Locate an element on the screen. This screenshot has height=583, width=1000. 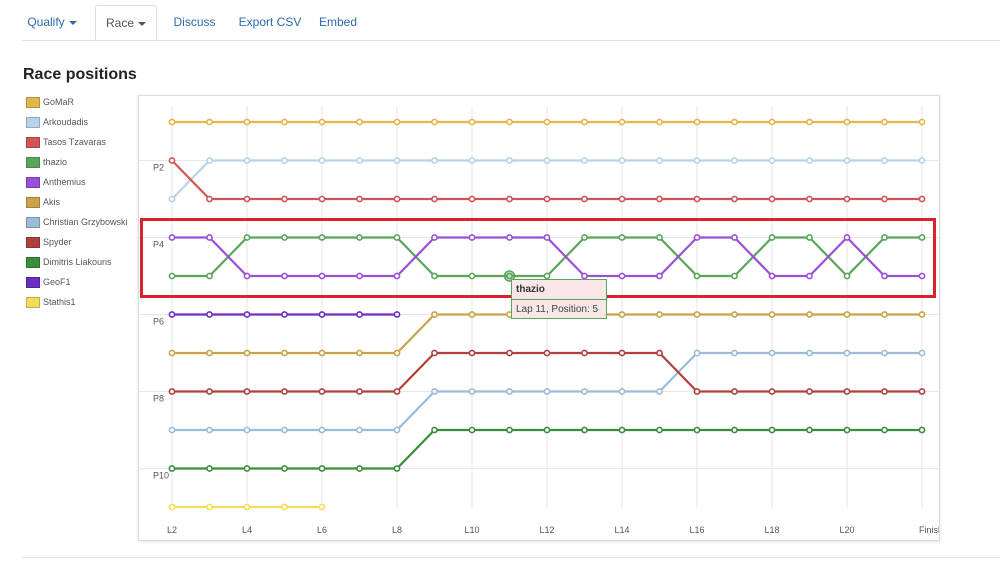
tab-race: Race is located at coordinates (126, 22).